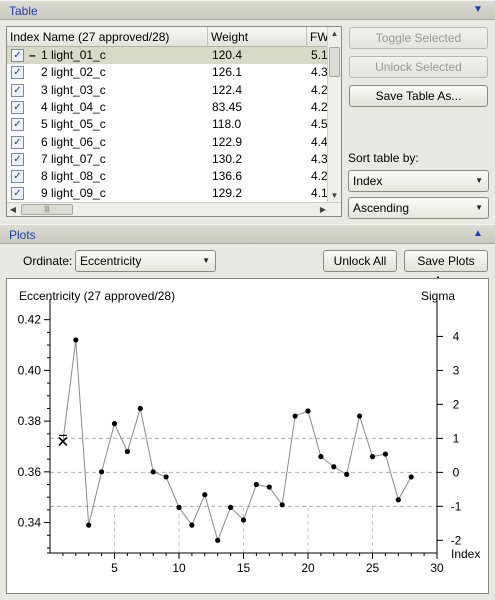 This screenshot has height=600, width=495. What do you see at coordinates (13, 209) in the screenshot?
I see `scroll-left-icon: ◀` at bounding box center [13, 209].